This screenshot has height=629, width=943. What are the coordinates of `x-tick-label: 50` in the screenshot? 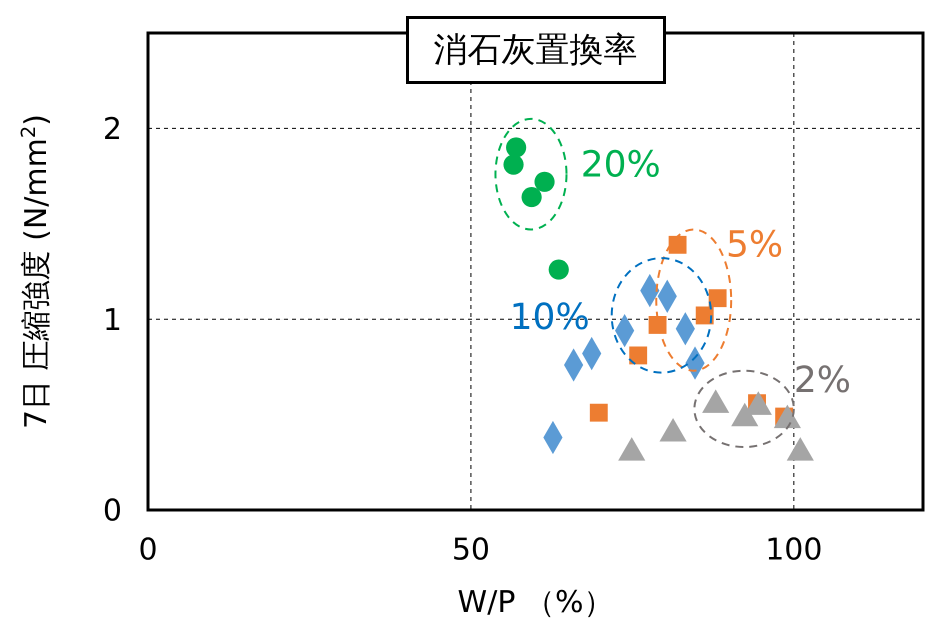 It's located at (471, 550).